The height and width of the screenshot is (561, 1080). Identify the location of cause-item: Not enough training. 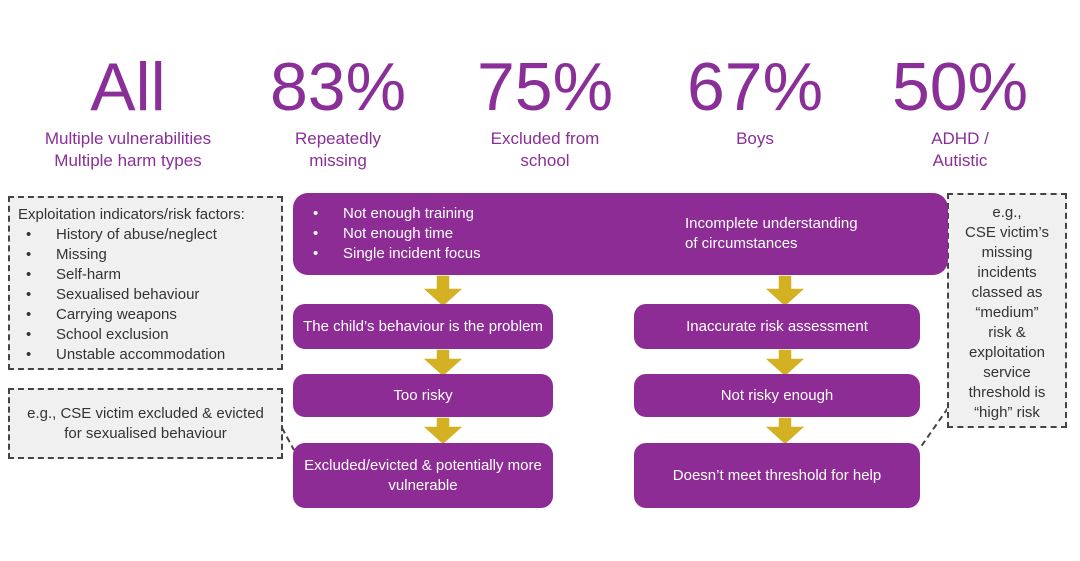
(405, 214).